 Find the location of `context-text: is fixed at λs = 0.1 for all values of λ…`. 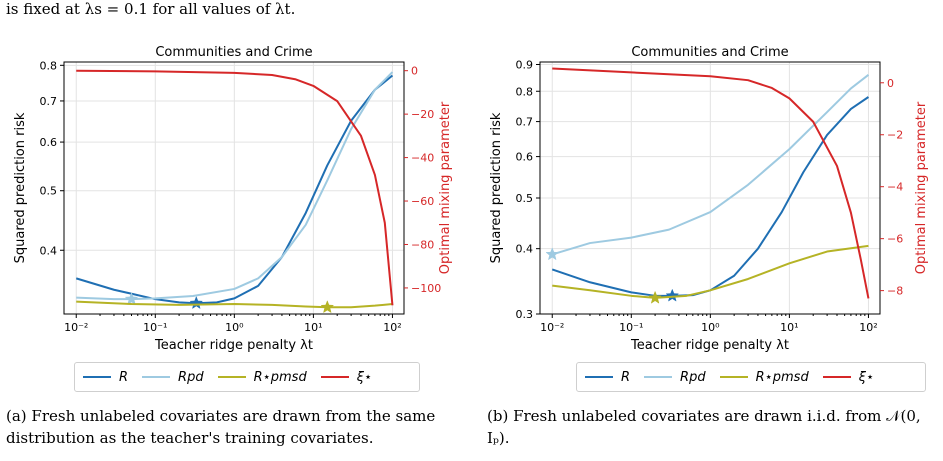

context-text: is fixed at λs = 0.1 for all values of λ… is located at coordinates (151, 9).